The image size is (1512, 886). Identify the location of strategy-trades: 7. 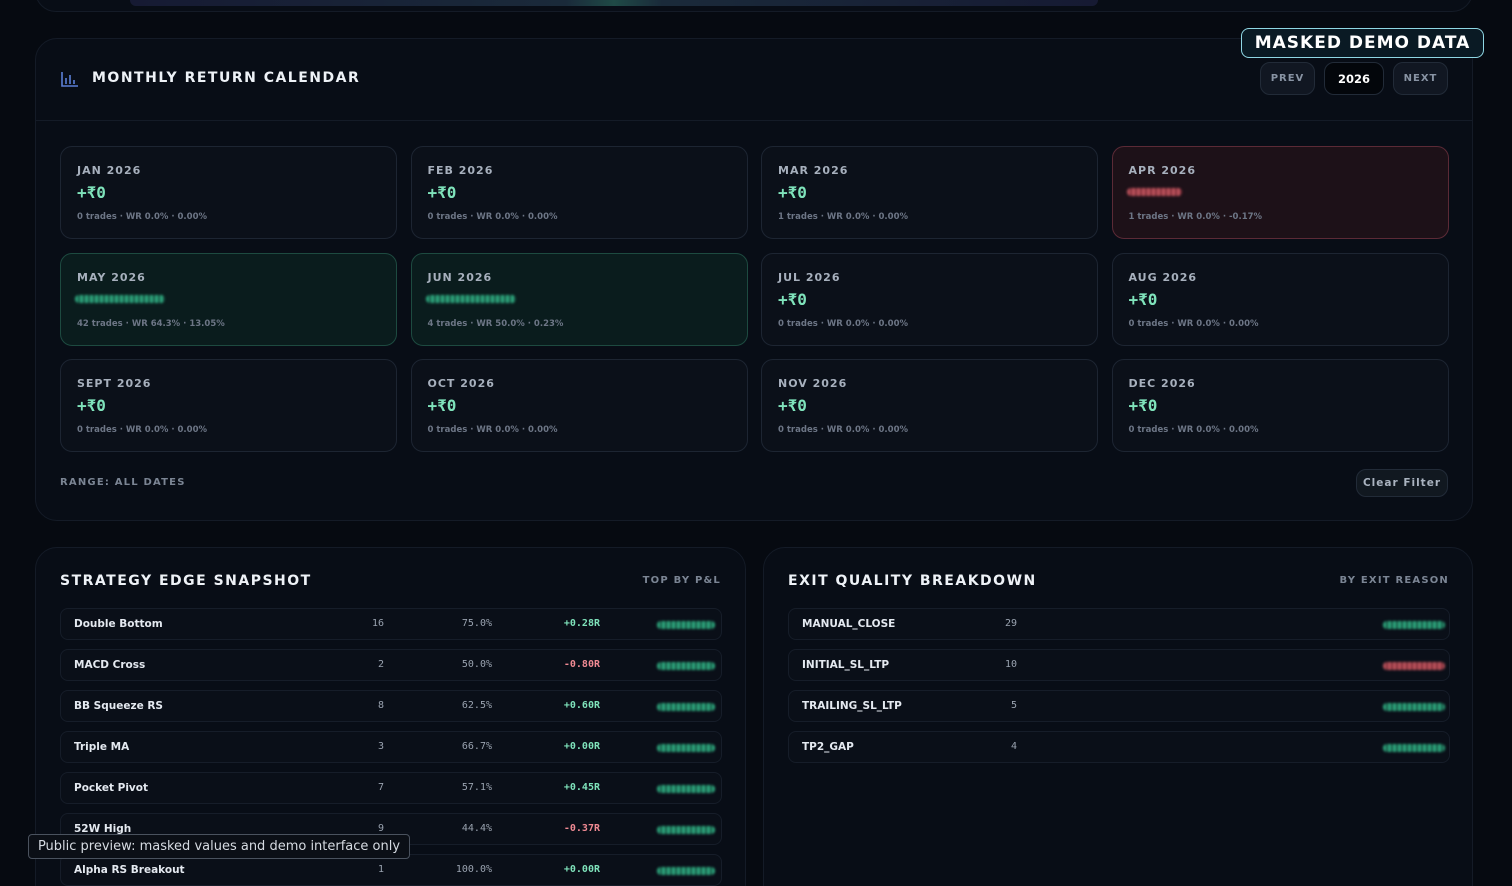
(380, 787).